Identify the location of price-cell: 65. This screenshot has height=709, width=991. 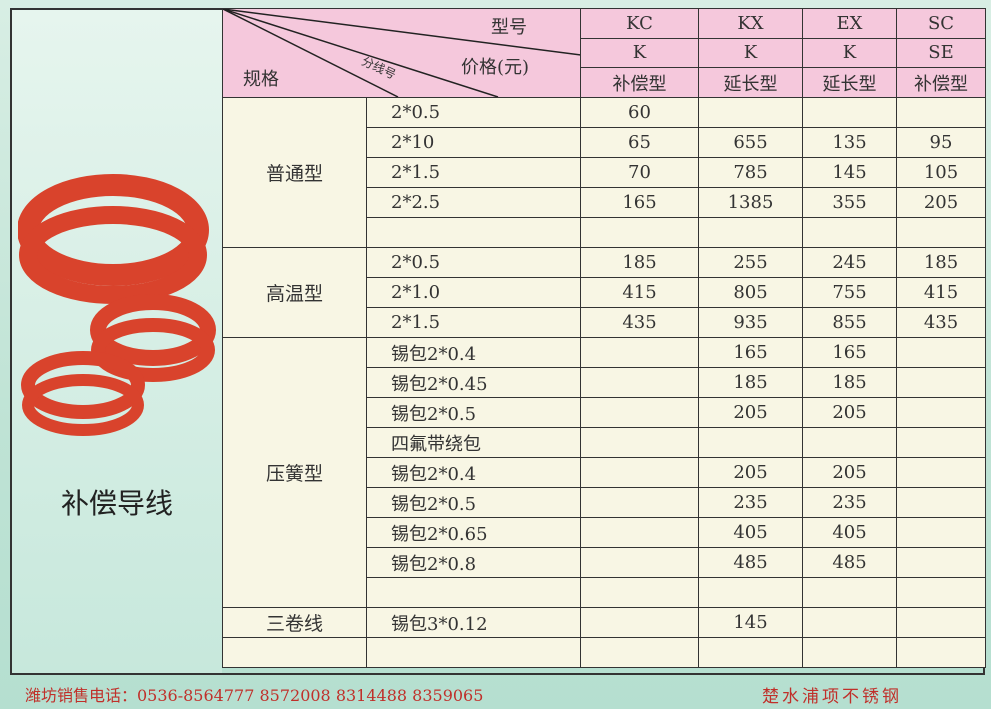
(639, 142).